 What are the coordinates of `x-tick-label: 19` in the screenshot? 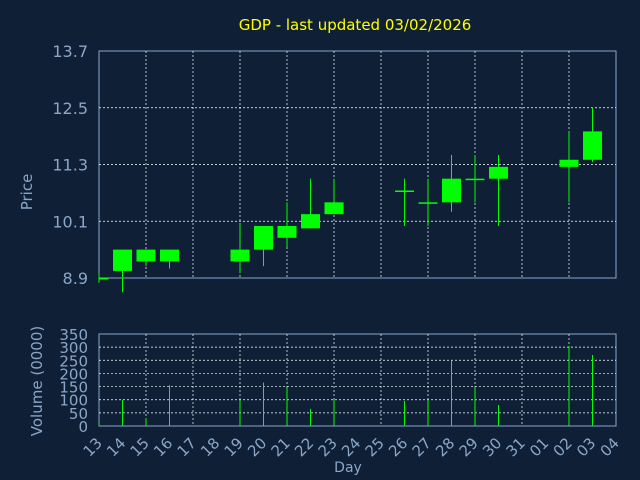 It's located at (234, 447).